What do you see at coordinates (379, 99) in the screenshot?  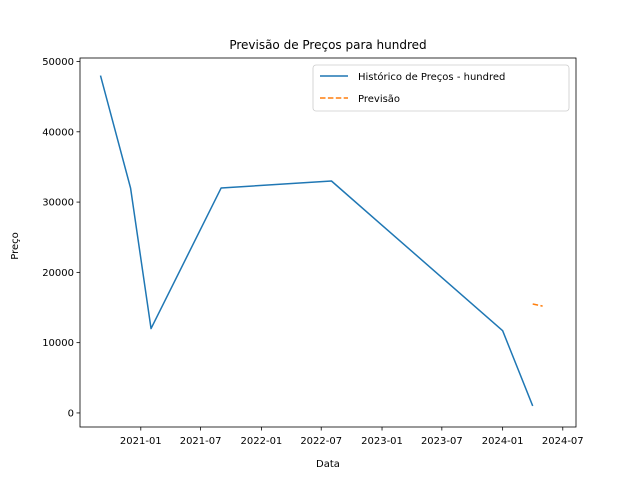 I see `legend-entry-label: Previsão` at bounding box center [379, 99].